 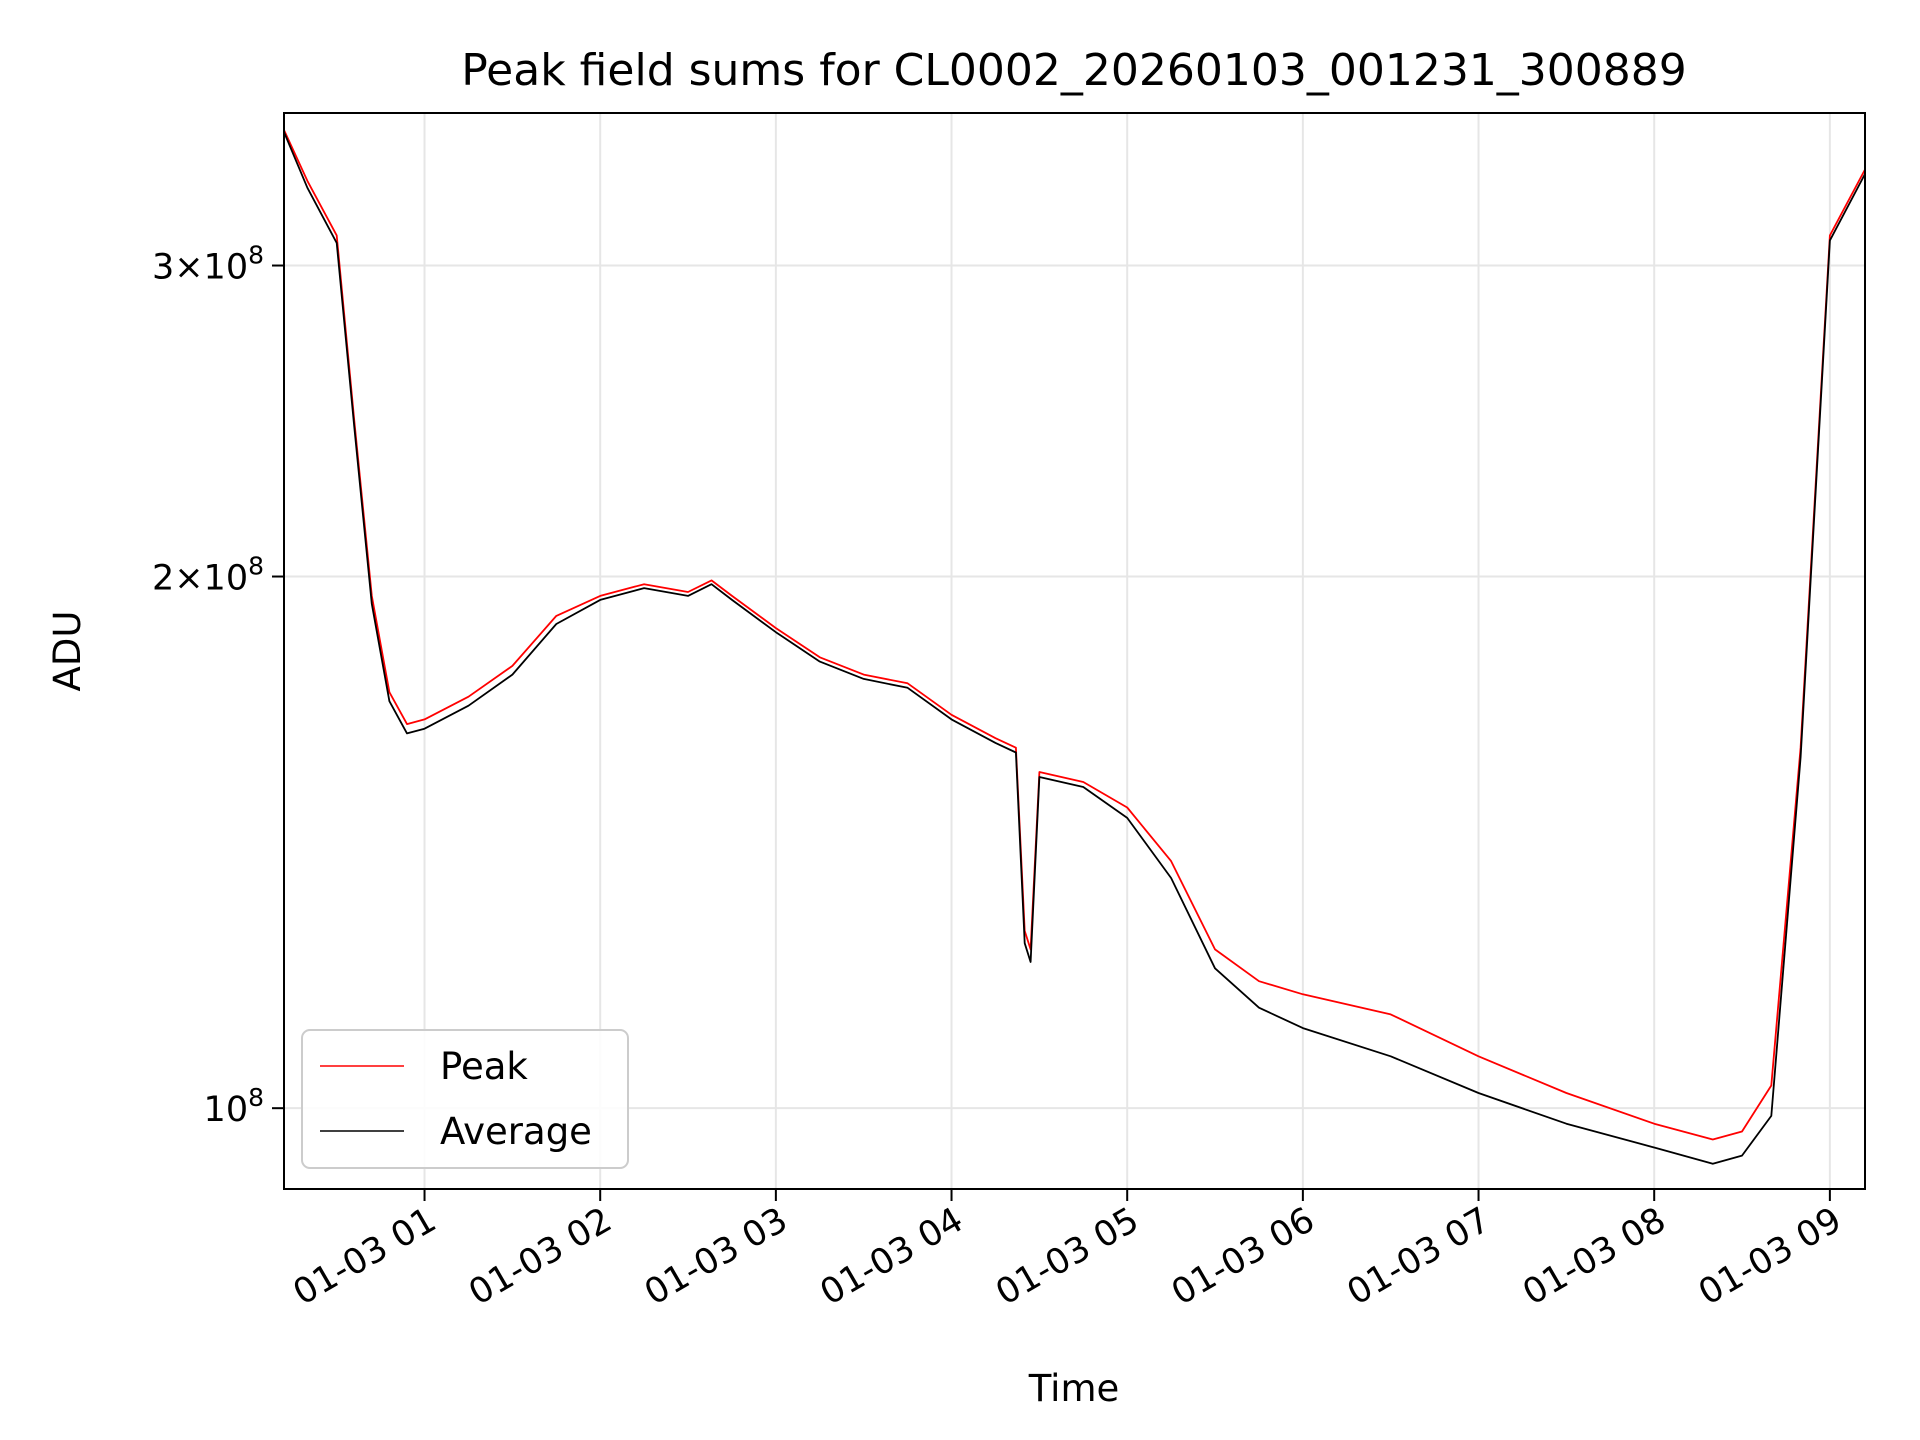 I want to click on legend-label-average: Average, so click(x=516, y=1131).